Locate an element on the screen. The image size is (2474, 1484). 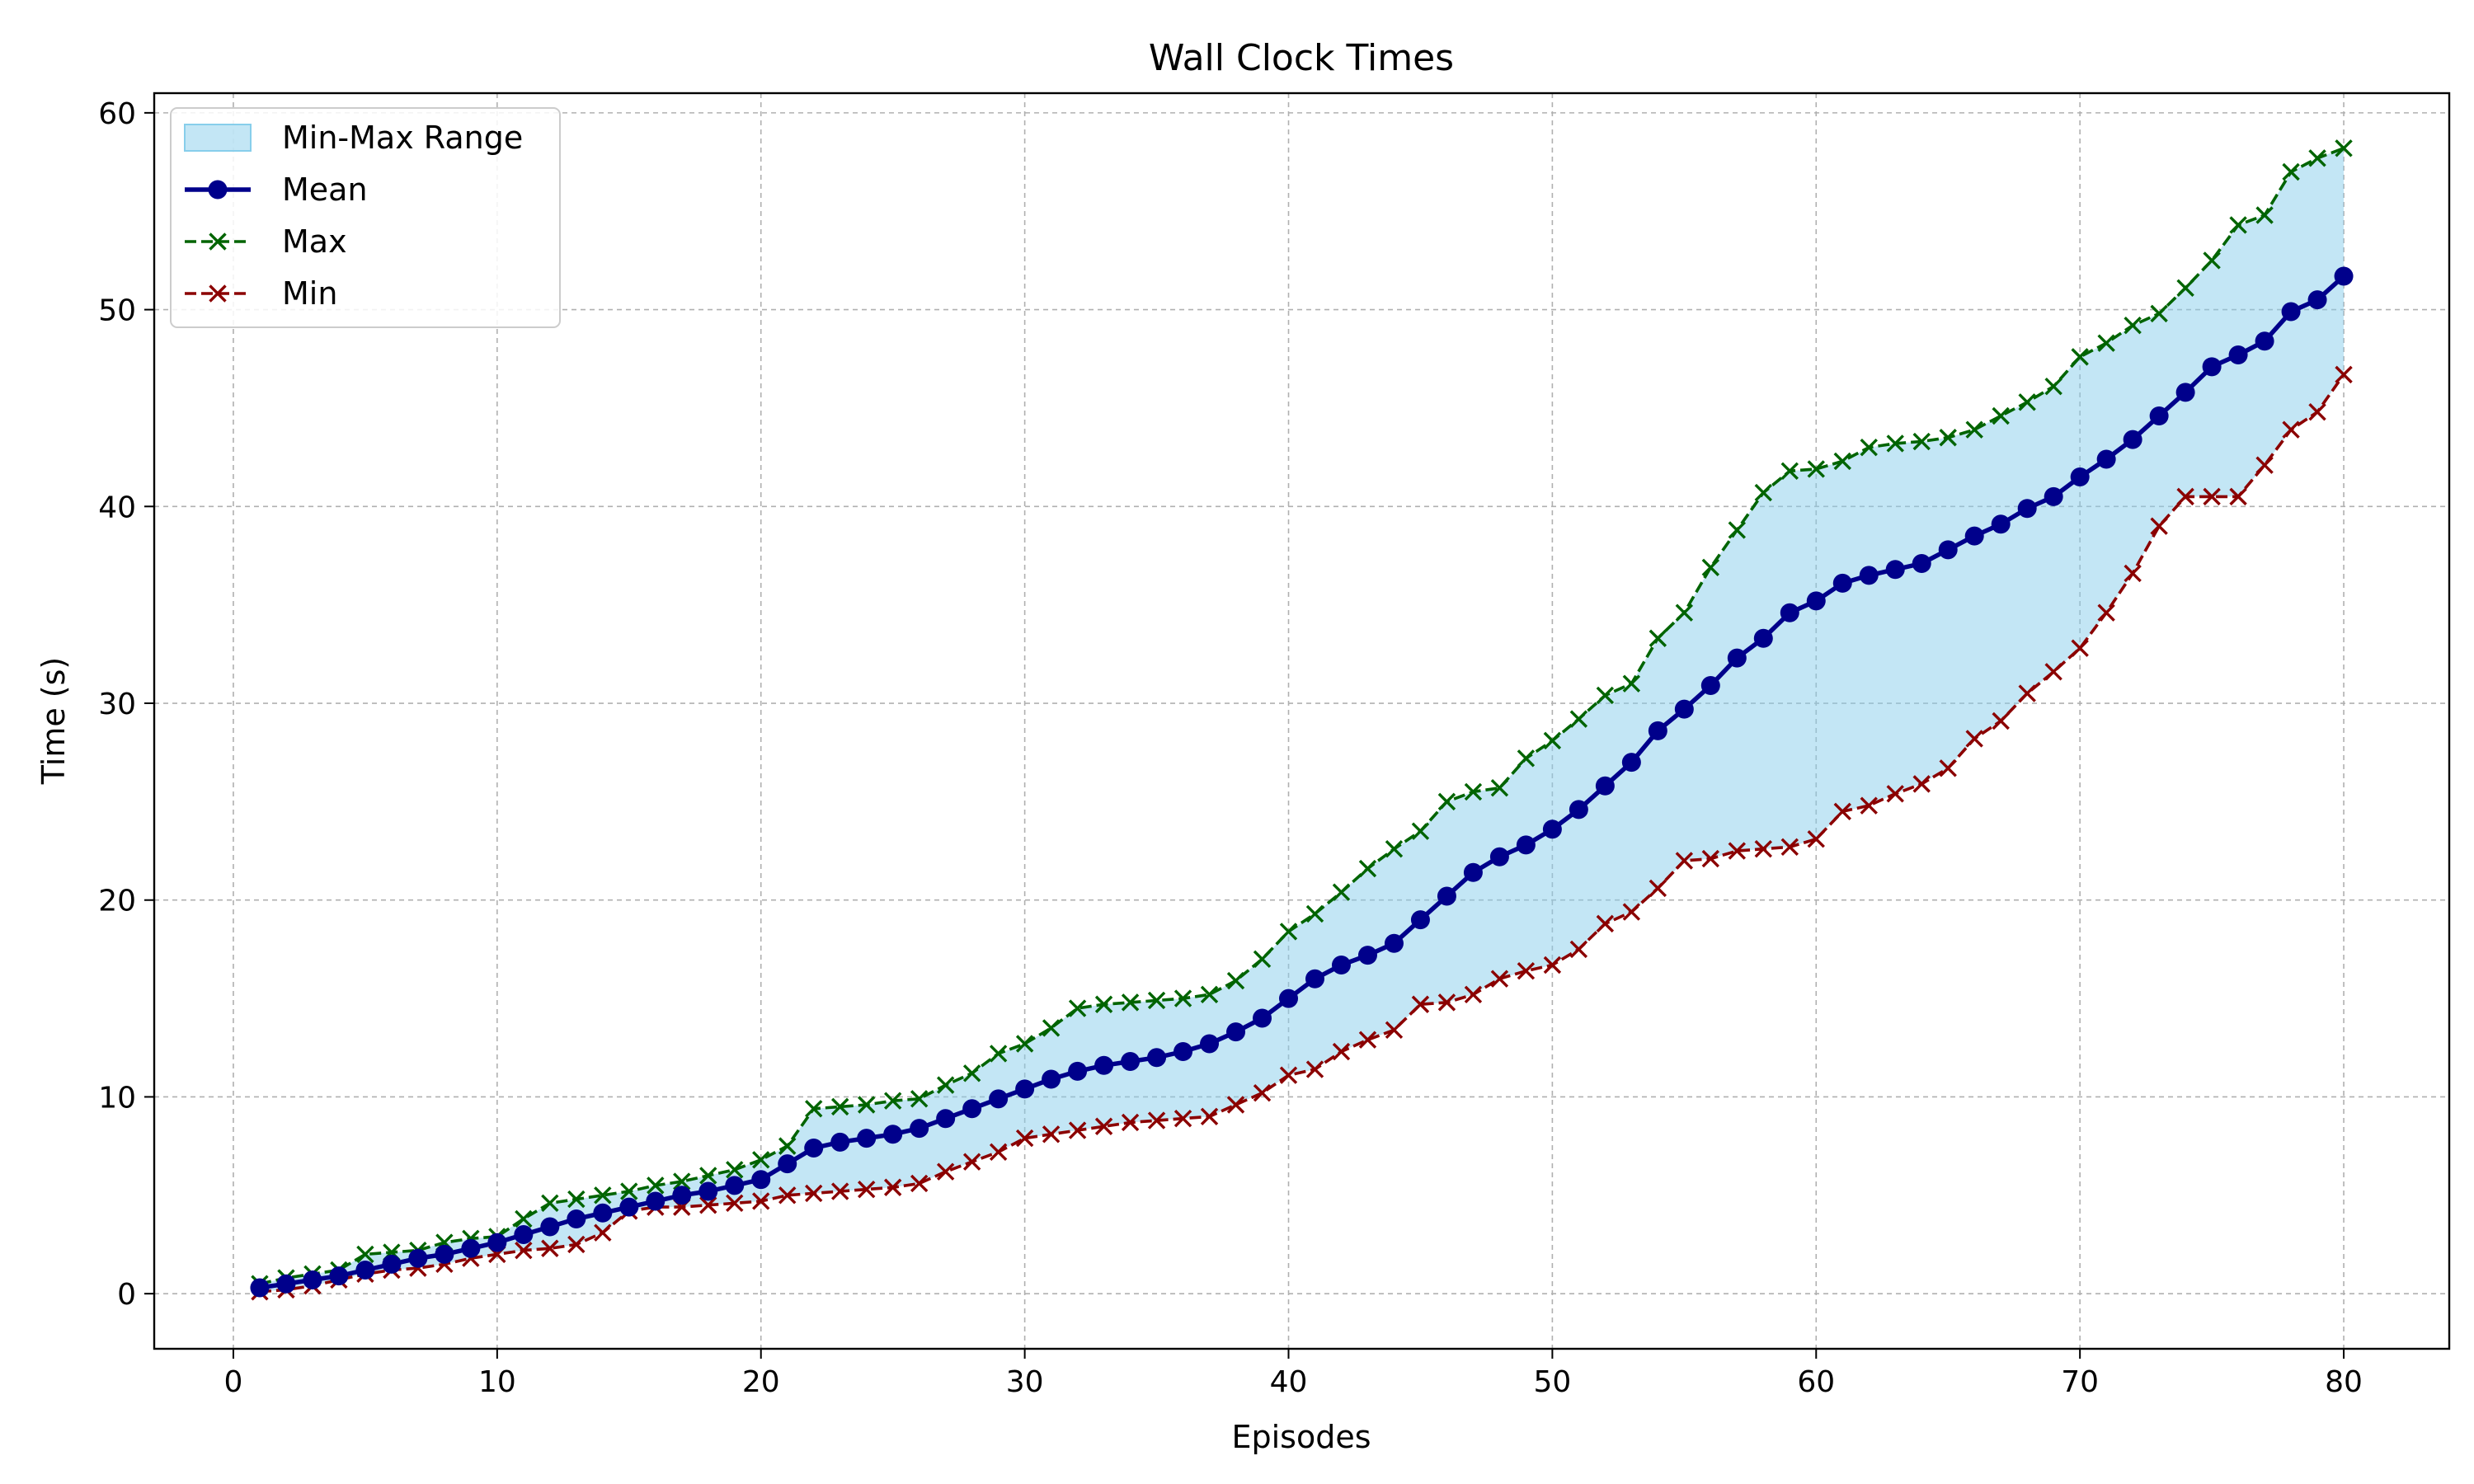
y-tick-label: 0 is located at coordinates (126, 1295).